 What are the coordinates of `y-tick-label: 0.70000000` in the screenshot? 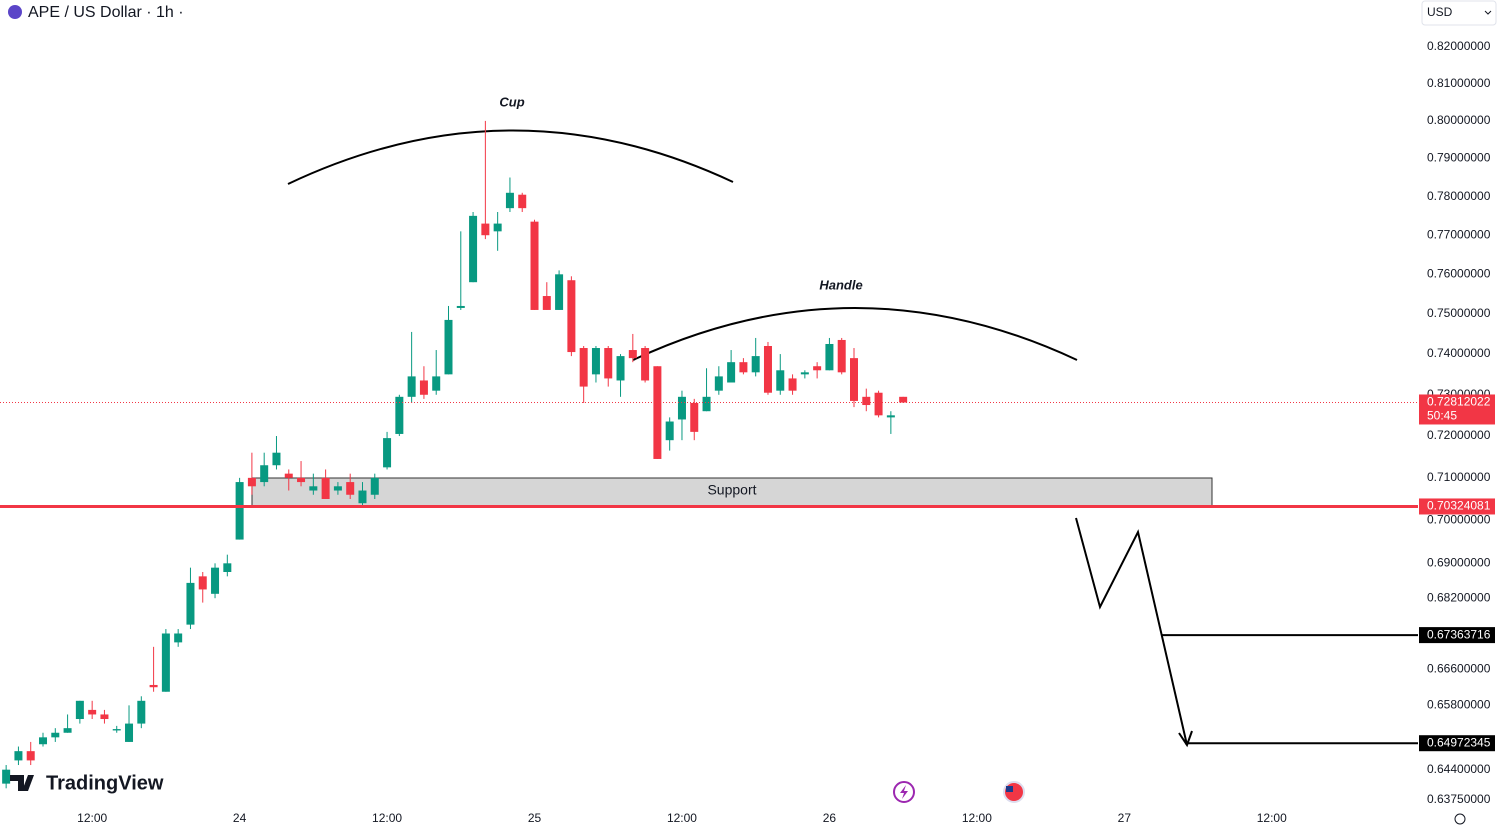 It's located at (1459, 519).